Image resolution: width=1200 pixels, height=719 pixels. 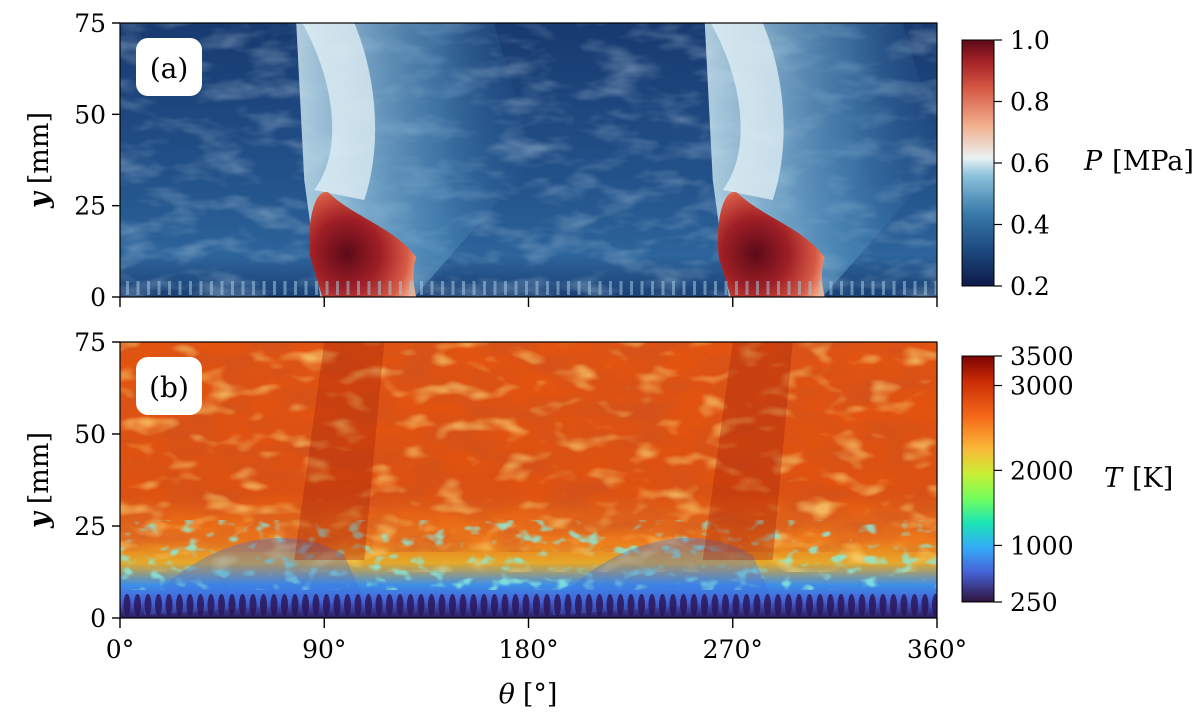 I want to click on temperature-colorbar-label: T [K], so click(x=1138, y=478).